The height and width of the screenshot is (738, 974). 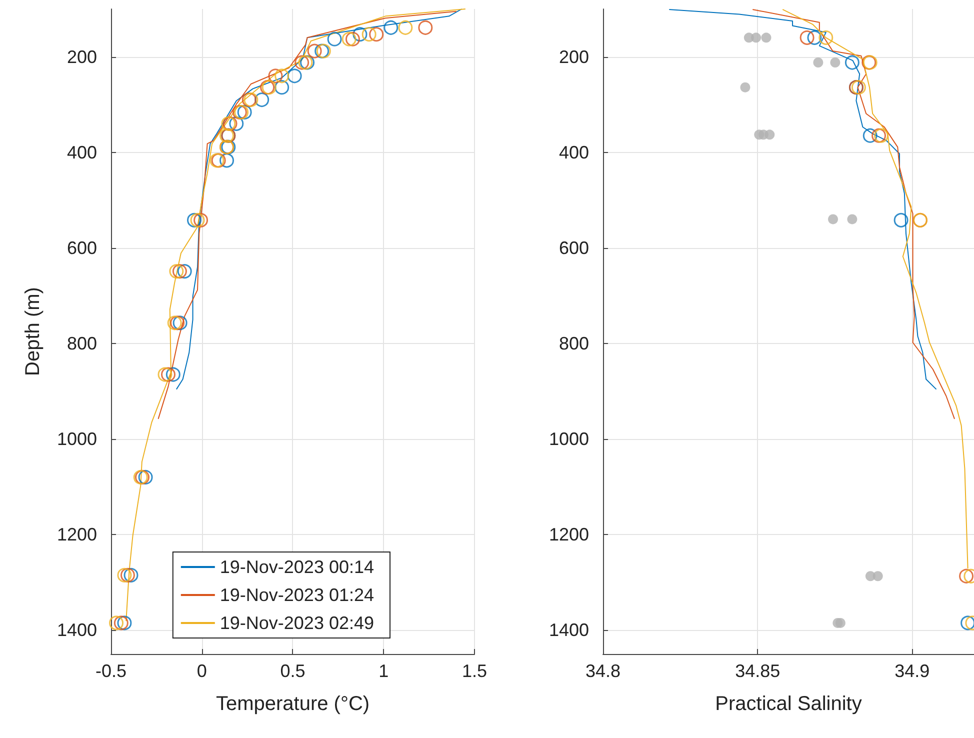 I want to click on x-tick-label: 1, so click(x=383, y=671).